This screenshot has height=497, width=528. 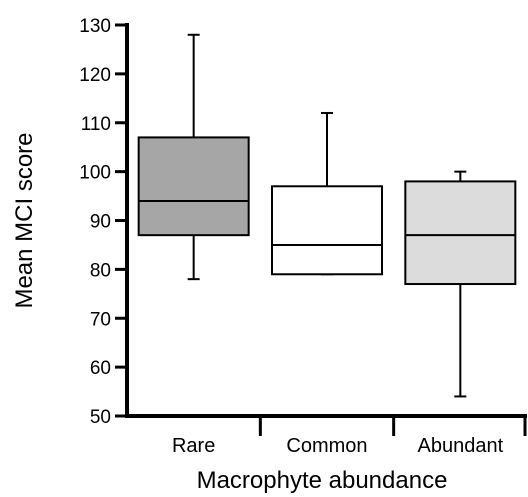 What do you see at coordinates (96, 124) in the screenshot?
I see `y-tick-label: 110` at bounding box center [96, 124].